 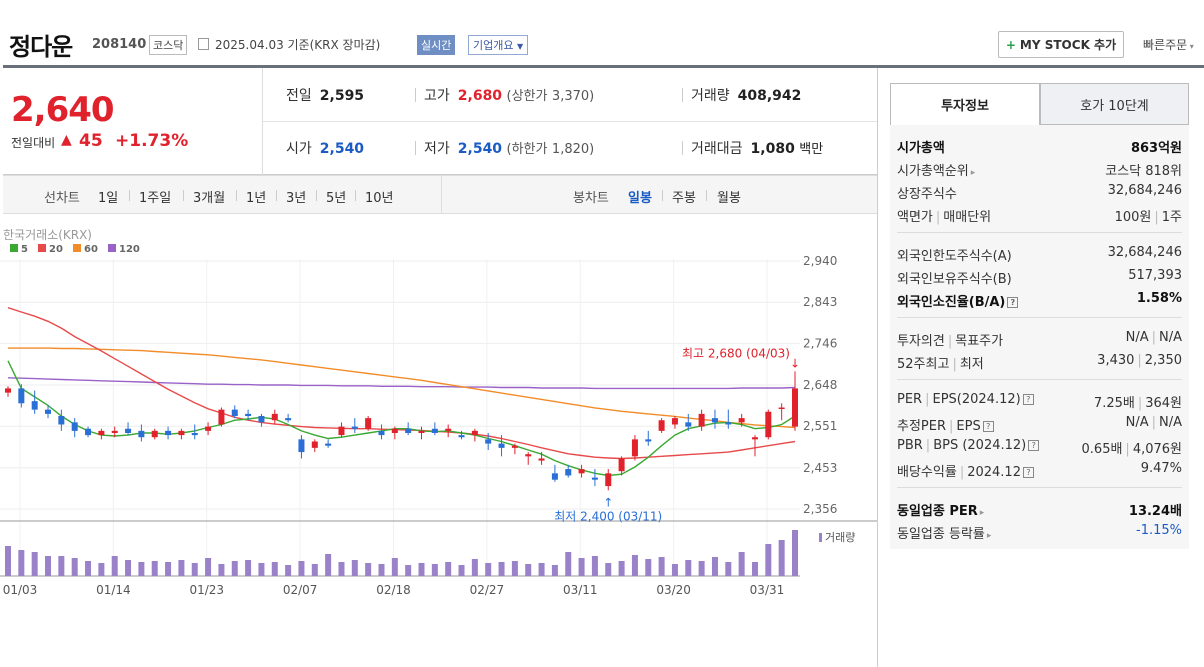 What do you see at coordinates (379, 198) in the screenshot?
I see `tab-10year: 10년` at bounding box center [379, 198].